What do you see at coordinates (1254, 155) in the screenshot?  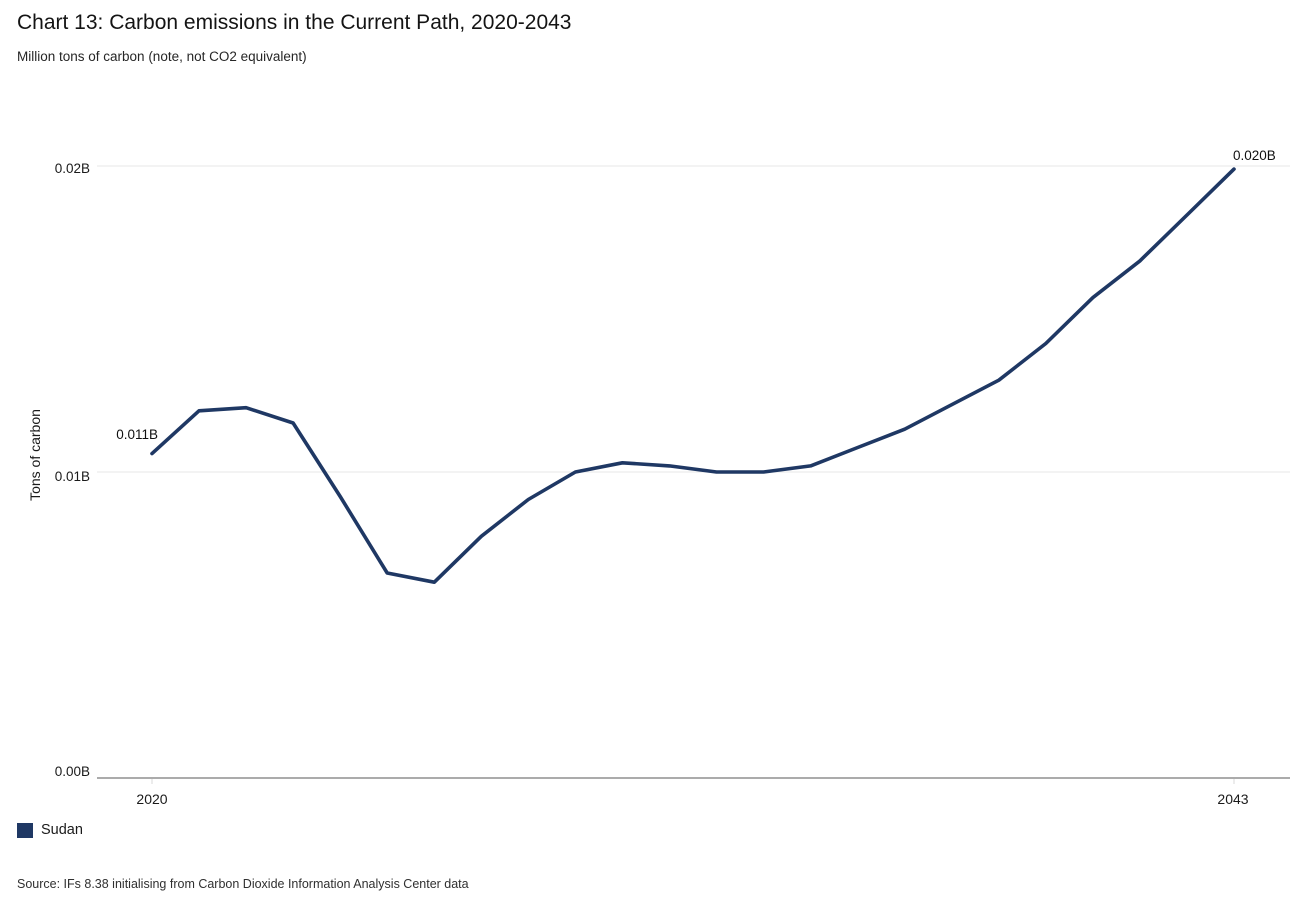 I see `point-label-last: 0.020B` at bounding box center [1254, 155].